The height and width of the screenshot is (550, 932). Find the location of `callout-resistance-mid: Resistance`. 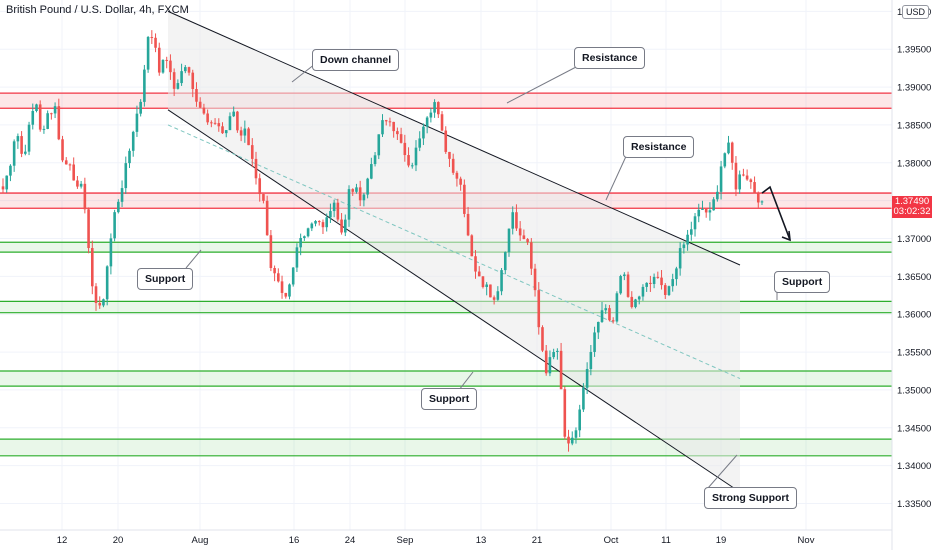

callout-resistance-mid: Resistance is located at coordinates (659, 147).